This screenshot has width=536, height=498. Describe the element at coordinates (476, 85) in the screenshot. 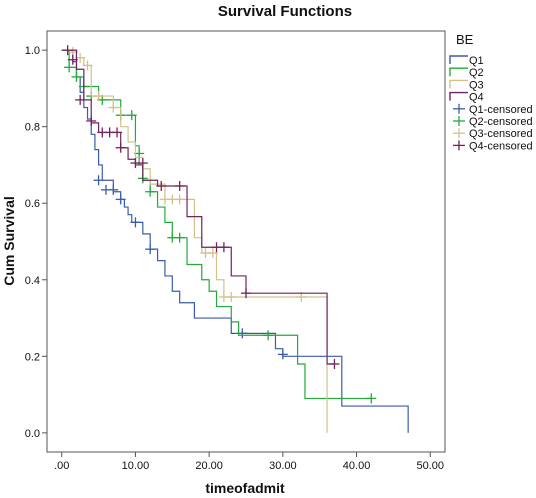

I see `legend-label: Q3` at that location.